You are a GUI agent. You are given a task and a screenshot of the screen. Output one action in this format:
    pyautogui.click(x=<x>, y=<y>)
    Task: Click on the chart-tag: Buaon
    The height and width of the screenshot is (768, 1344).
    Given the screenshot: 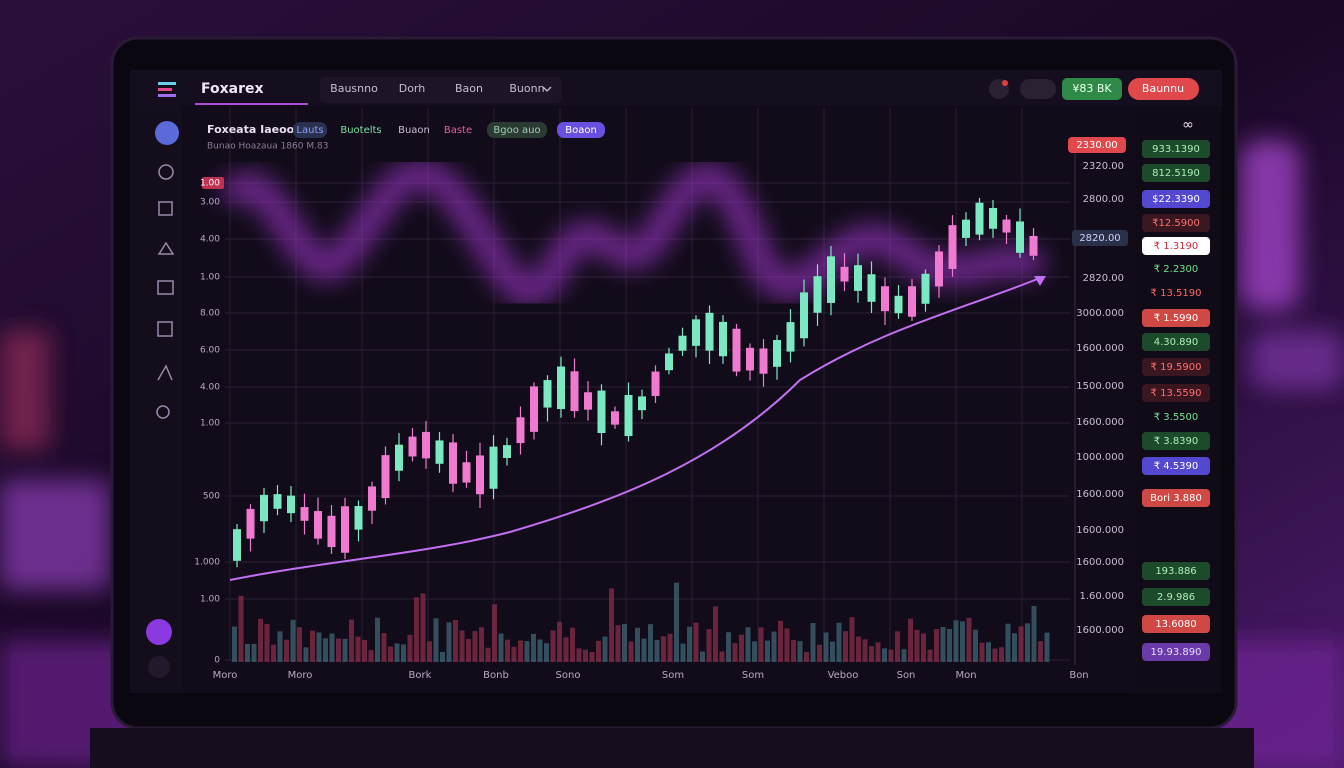 What is the action you would take?
    pyautogui.click(x=414, y=130)
    